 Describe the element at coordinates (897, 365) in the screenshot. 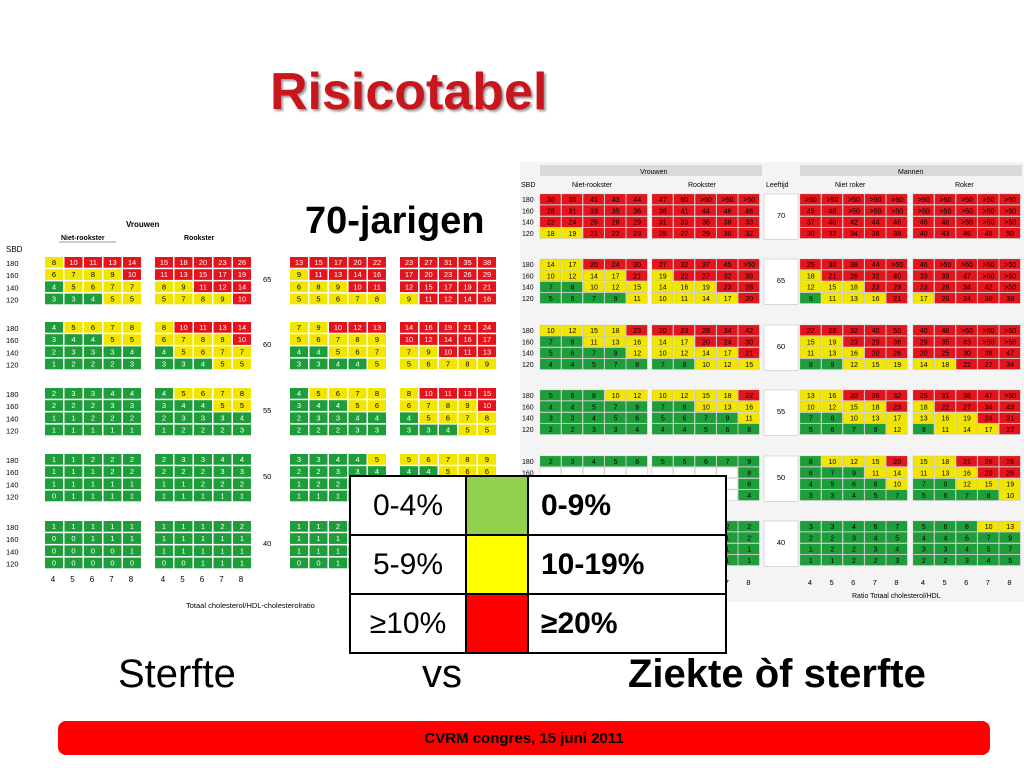

I see `risk-cell-value: 19` at that location.